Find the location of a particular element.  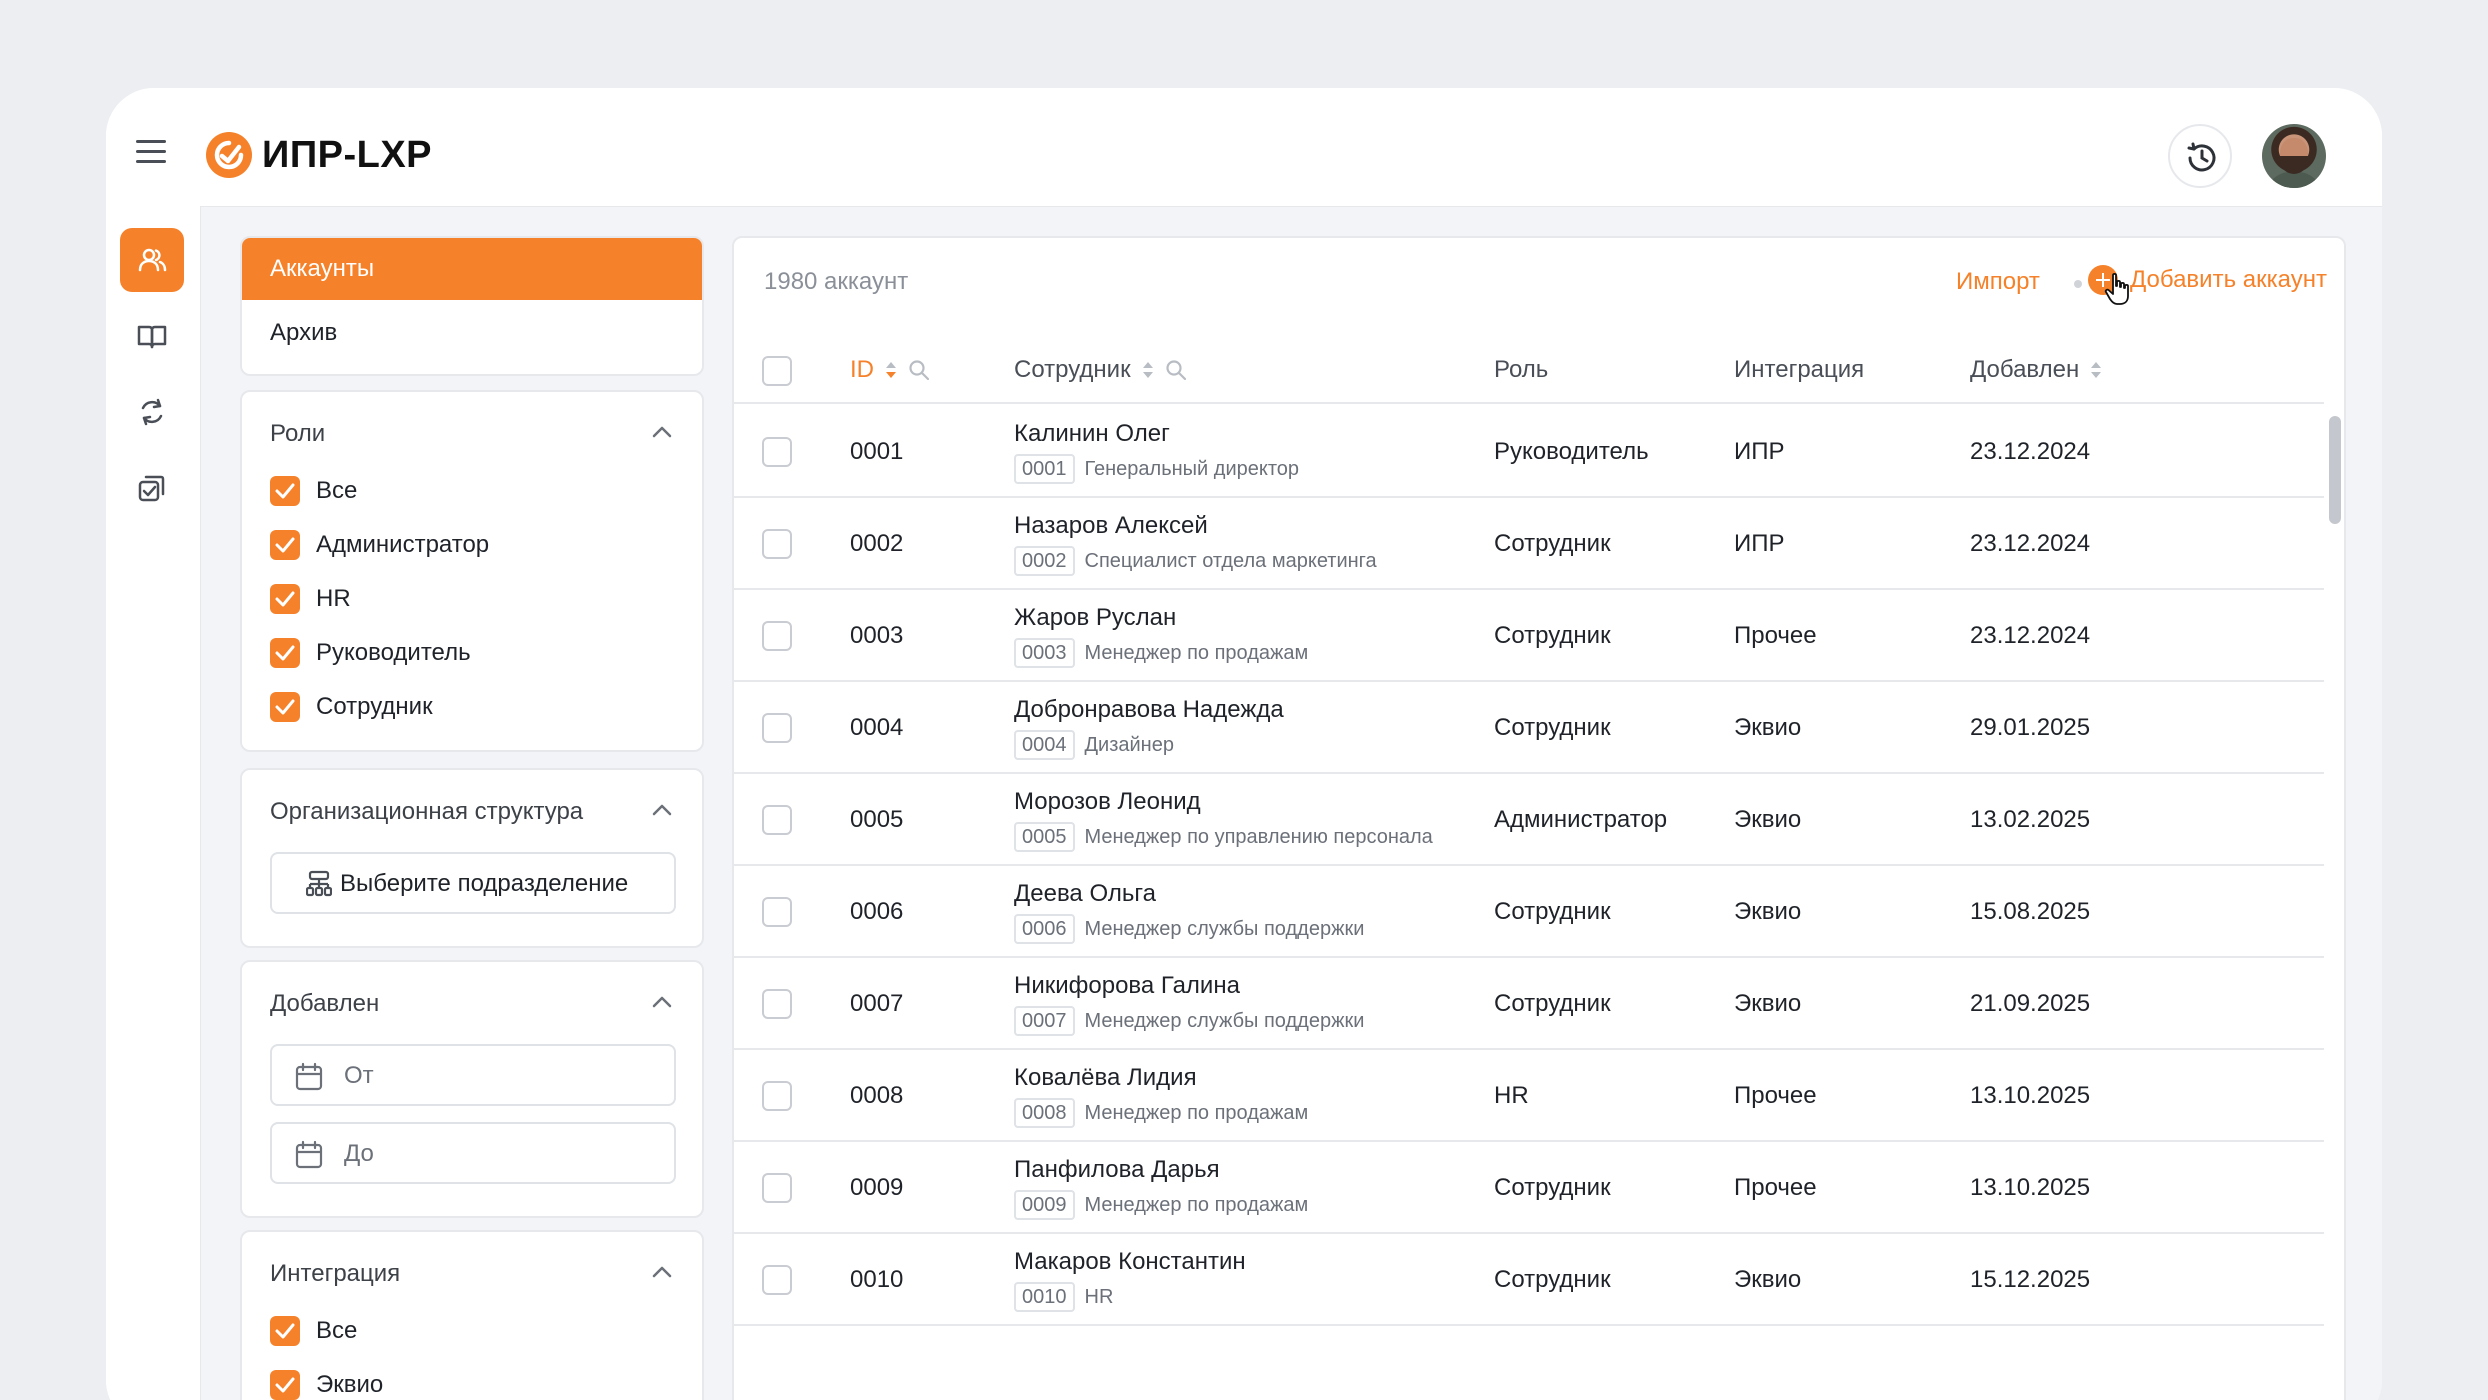

cell-employee-name: Деева Ольга is located at coordinates (1085, 893).